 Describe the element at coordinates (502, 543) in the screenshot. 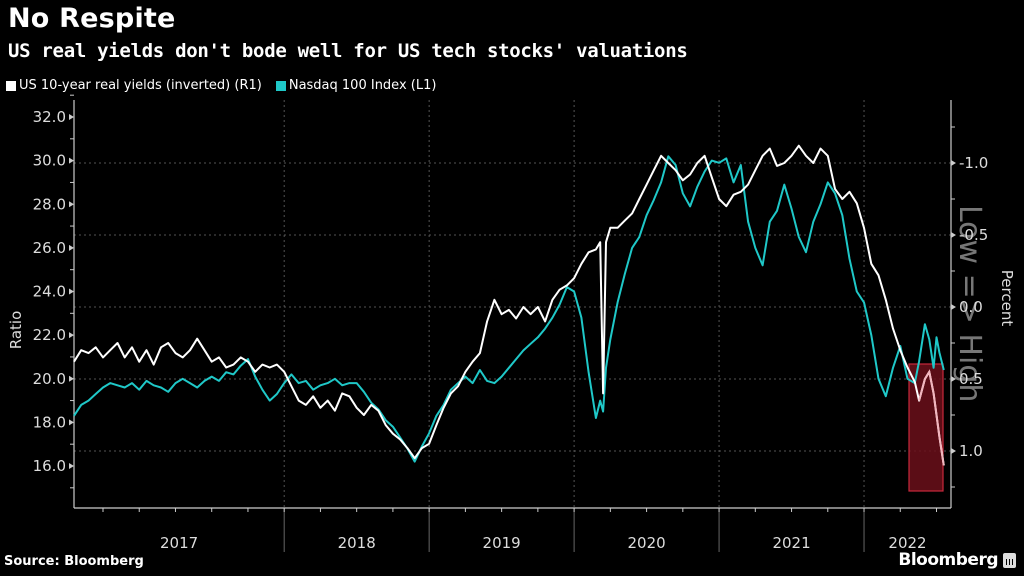

I see `x-tick-label: 2019` at that location.